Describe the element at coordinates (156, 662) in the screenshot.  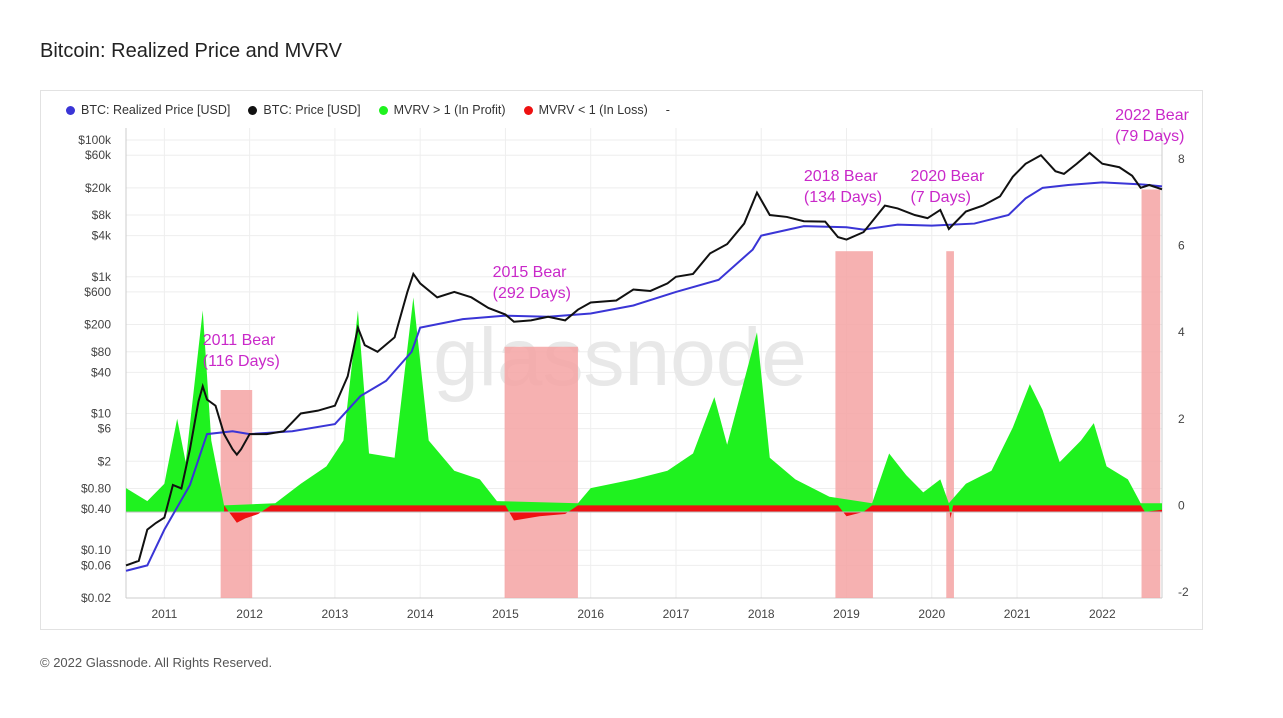
I see `copyright-footer: © 2022 Glassnode. All Rights Reserved.` at that location.